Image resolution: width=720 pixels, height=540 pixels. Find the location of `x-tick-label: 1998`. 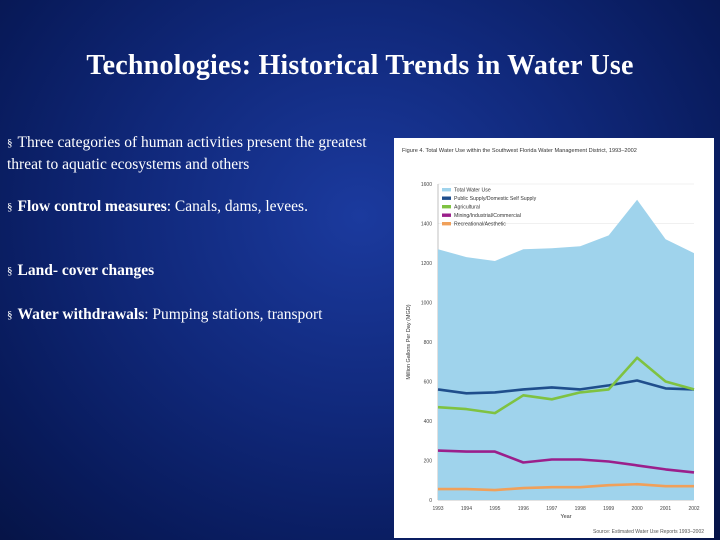

x-tick-label: 1998 is located at coordinates (580, 509).